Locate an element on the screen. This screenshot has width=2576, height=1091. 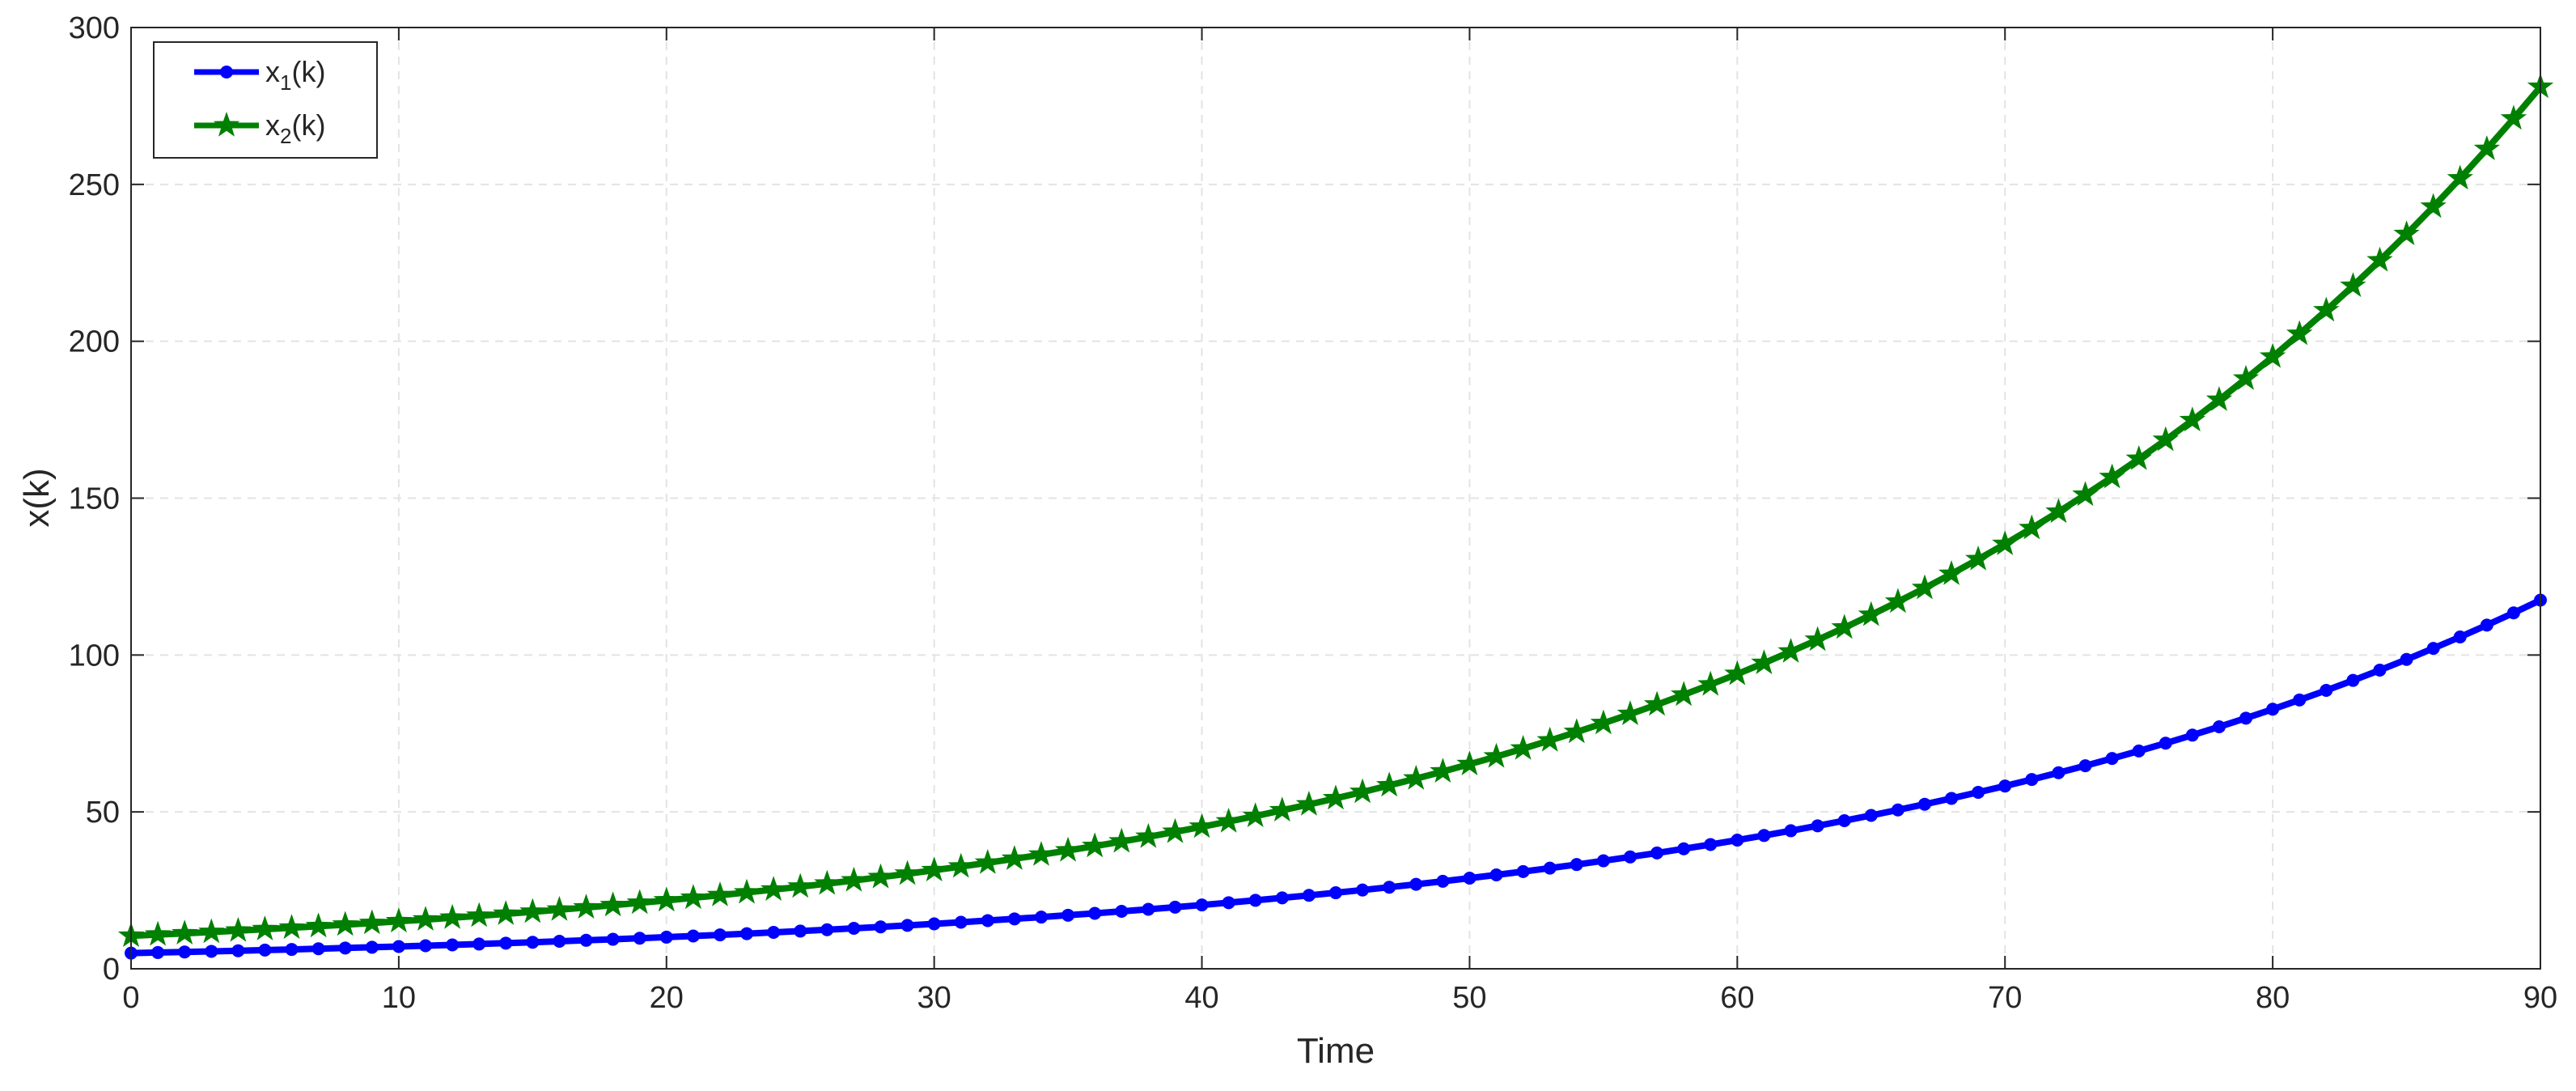
y-tick-label: 0 is located at coordinates (111, 970).